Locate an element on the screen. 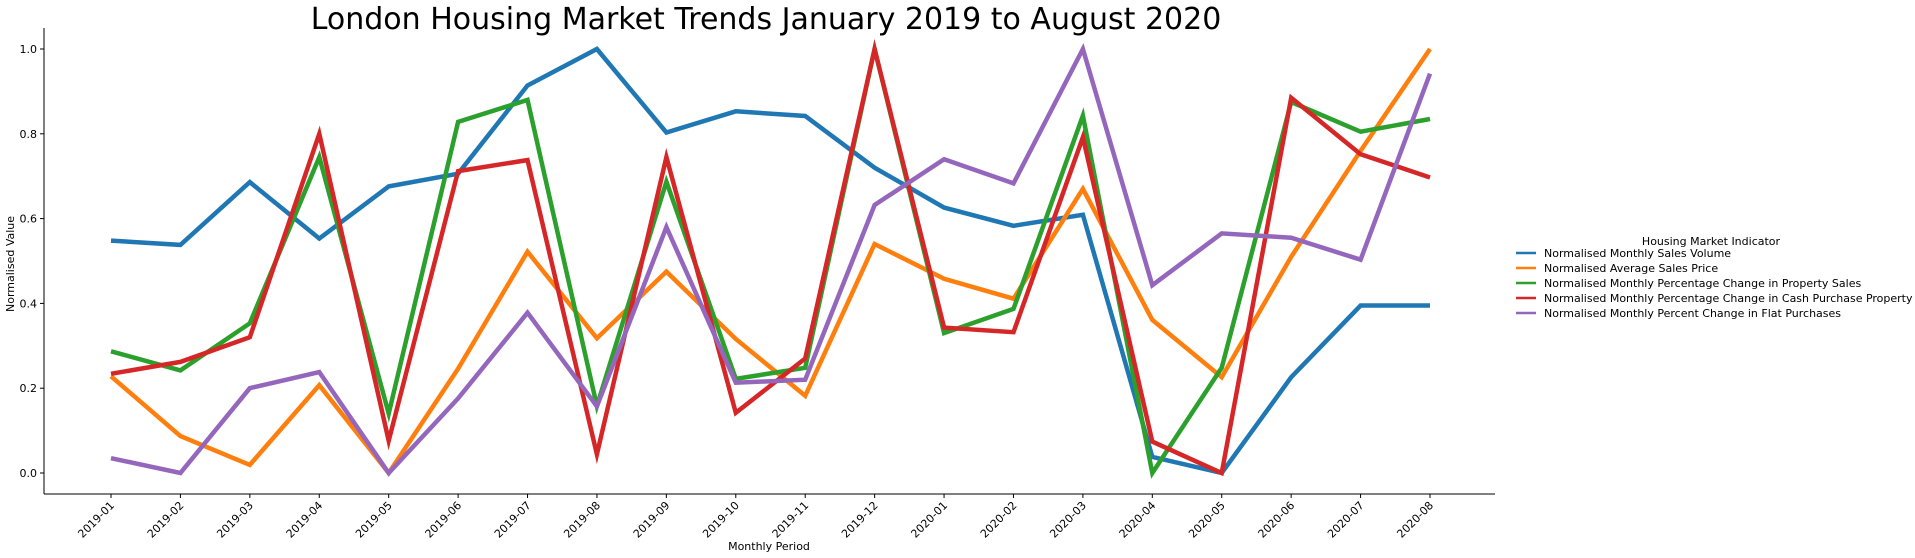 The width and height of the screenshot is (1915, 558). y-tick-label: 0.8 is located at coordinates (29, 134).